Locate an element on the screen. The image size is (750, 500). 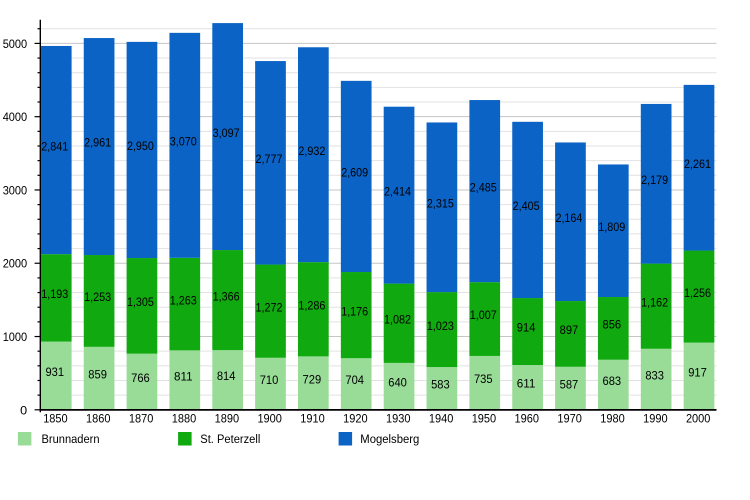
svg-text: 2,179 is located at coordinates (654, 180).